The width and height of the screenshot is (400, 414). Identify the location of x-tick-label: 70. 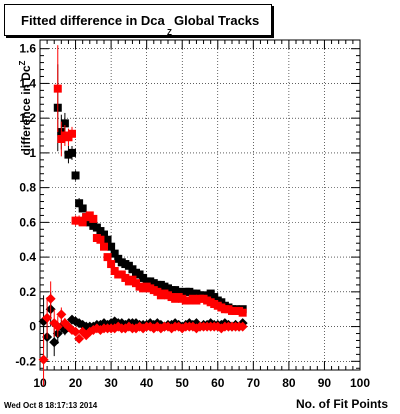
(254, 383).